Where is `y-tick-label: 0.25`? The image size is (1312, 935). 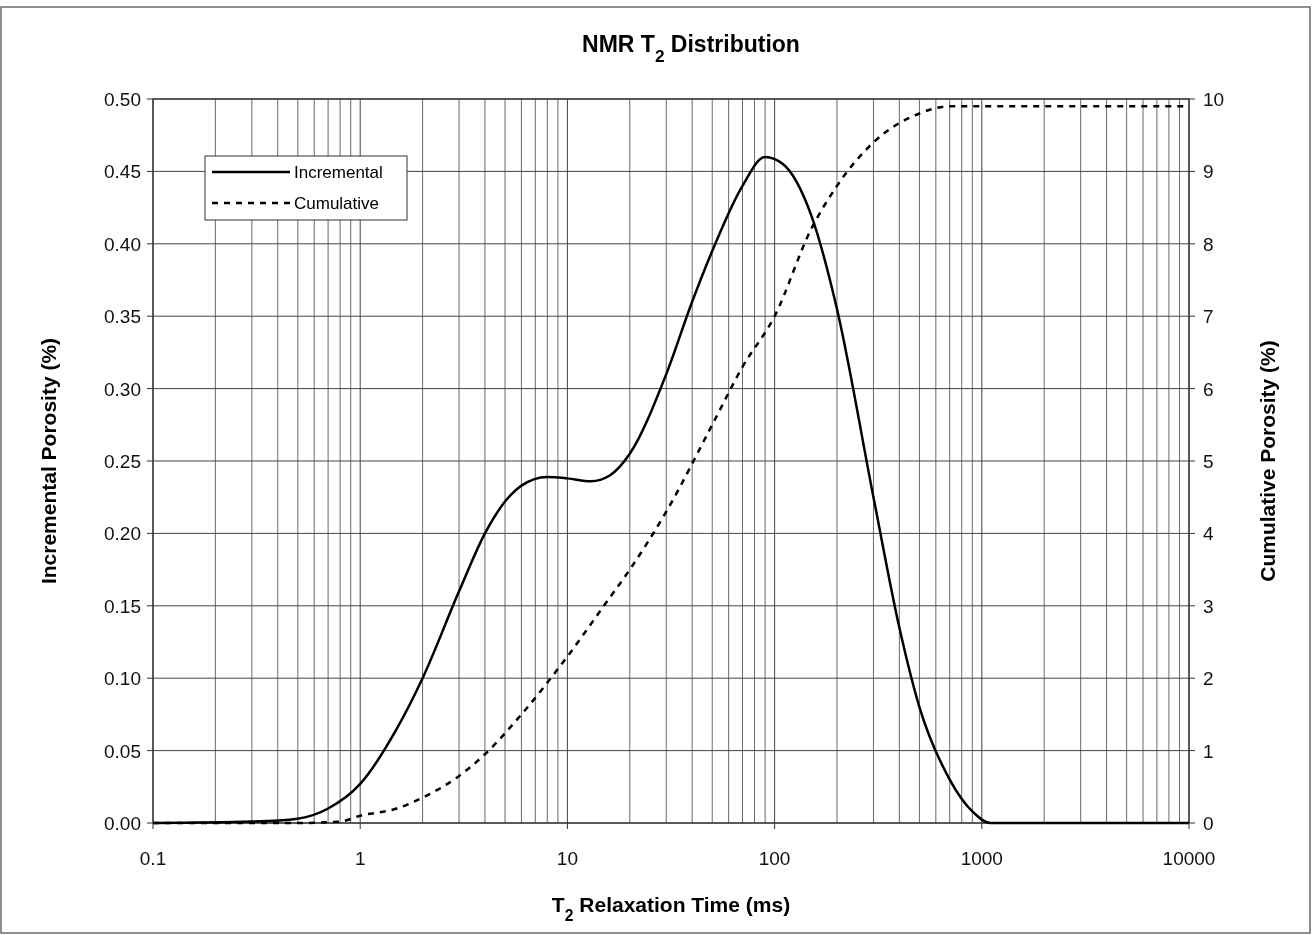
y-tick-label: 0.25 is located at coordinates (122, 461).